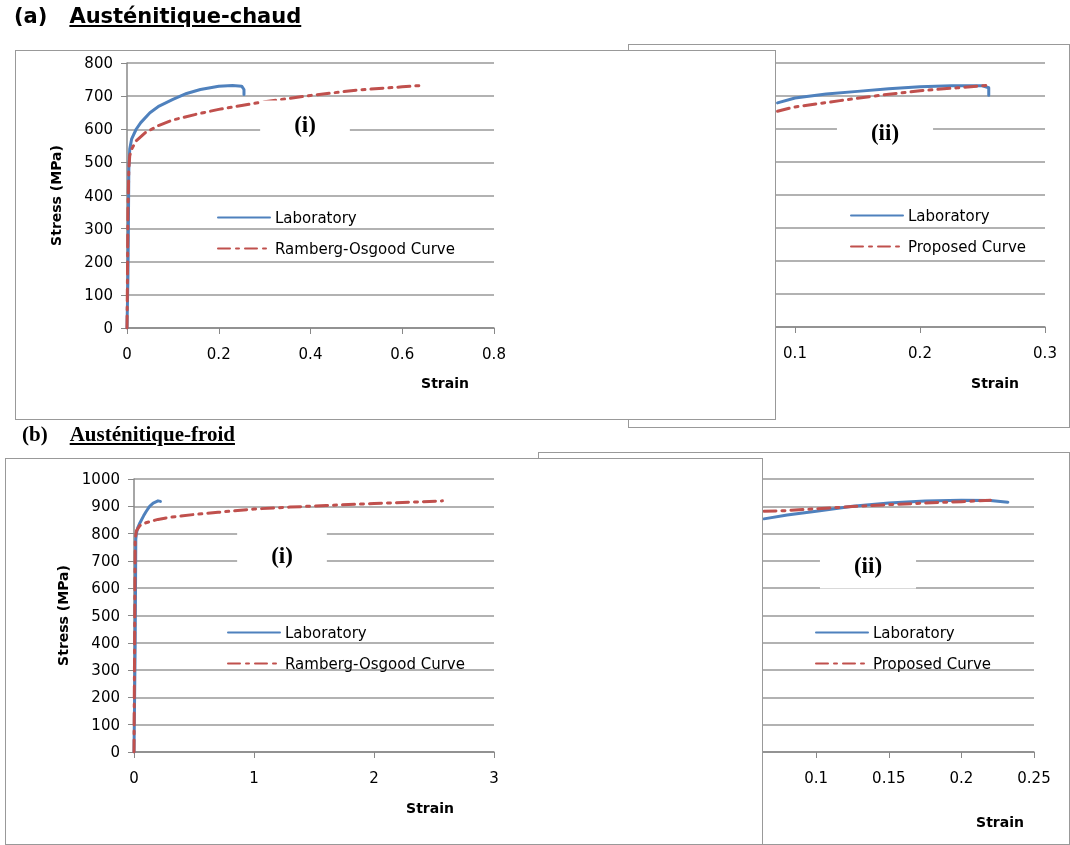 Image resolution: width=1070 pixels, height=845 pixels. Describe the element at coordinates (158, 16) in the screenshot. I see `chart-title: (a) Austénitique-chaud` at that location.